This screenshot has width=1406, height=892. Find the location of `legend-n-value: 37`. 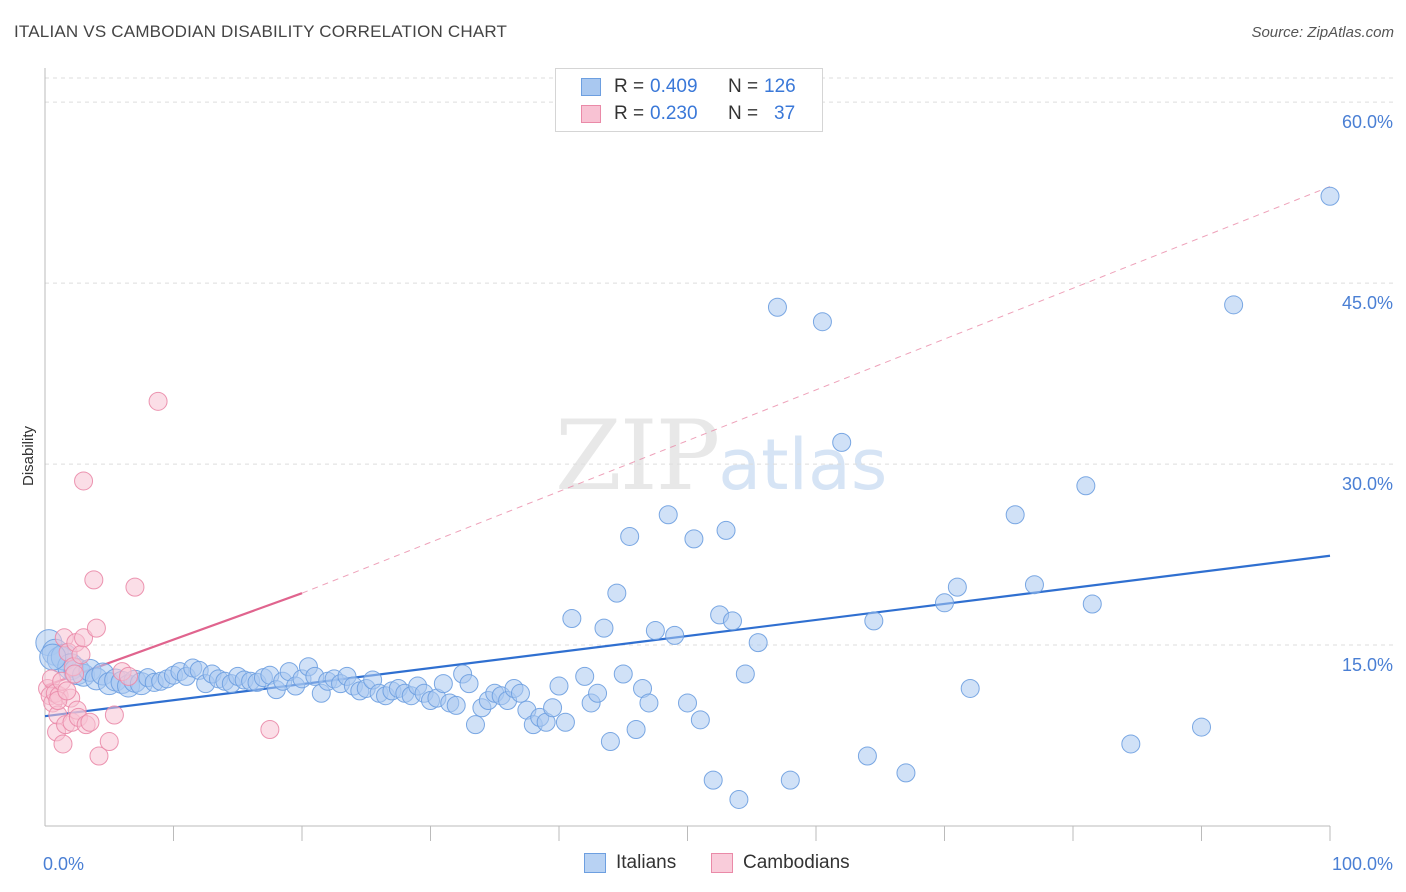

legend-n-value: 37 is located at coordinates (785, 113).